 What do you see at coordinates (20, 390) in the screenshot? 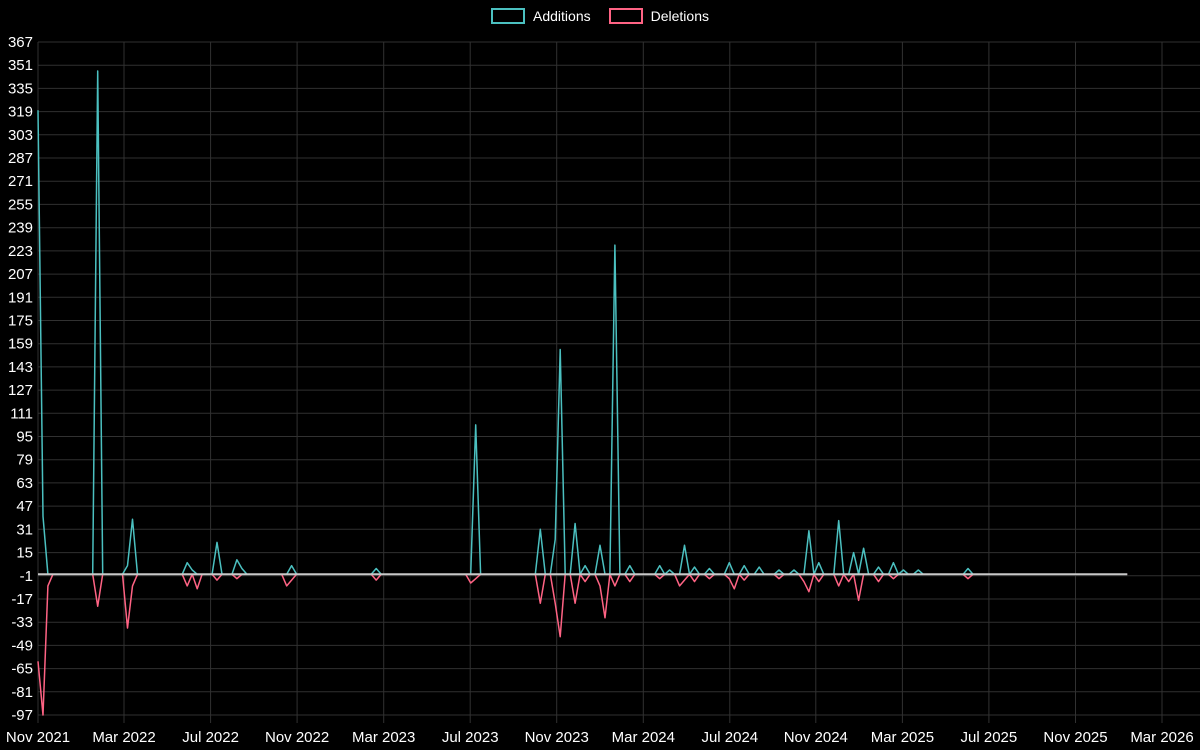
I see `y-axis-label: 127` at bounding box center [20, 390].